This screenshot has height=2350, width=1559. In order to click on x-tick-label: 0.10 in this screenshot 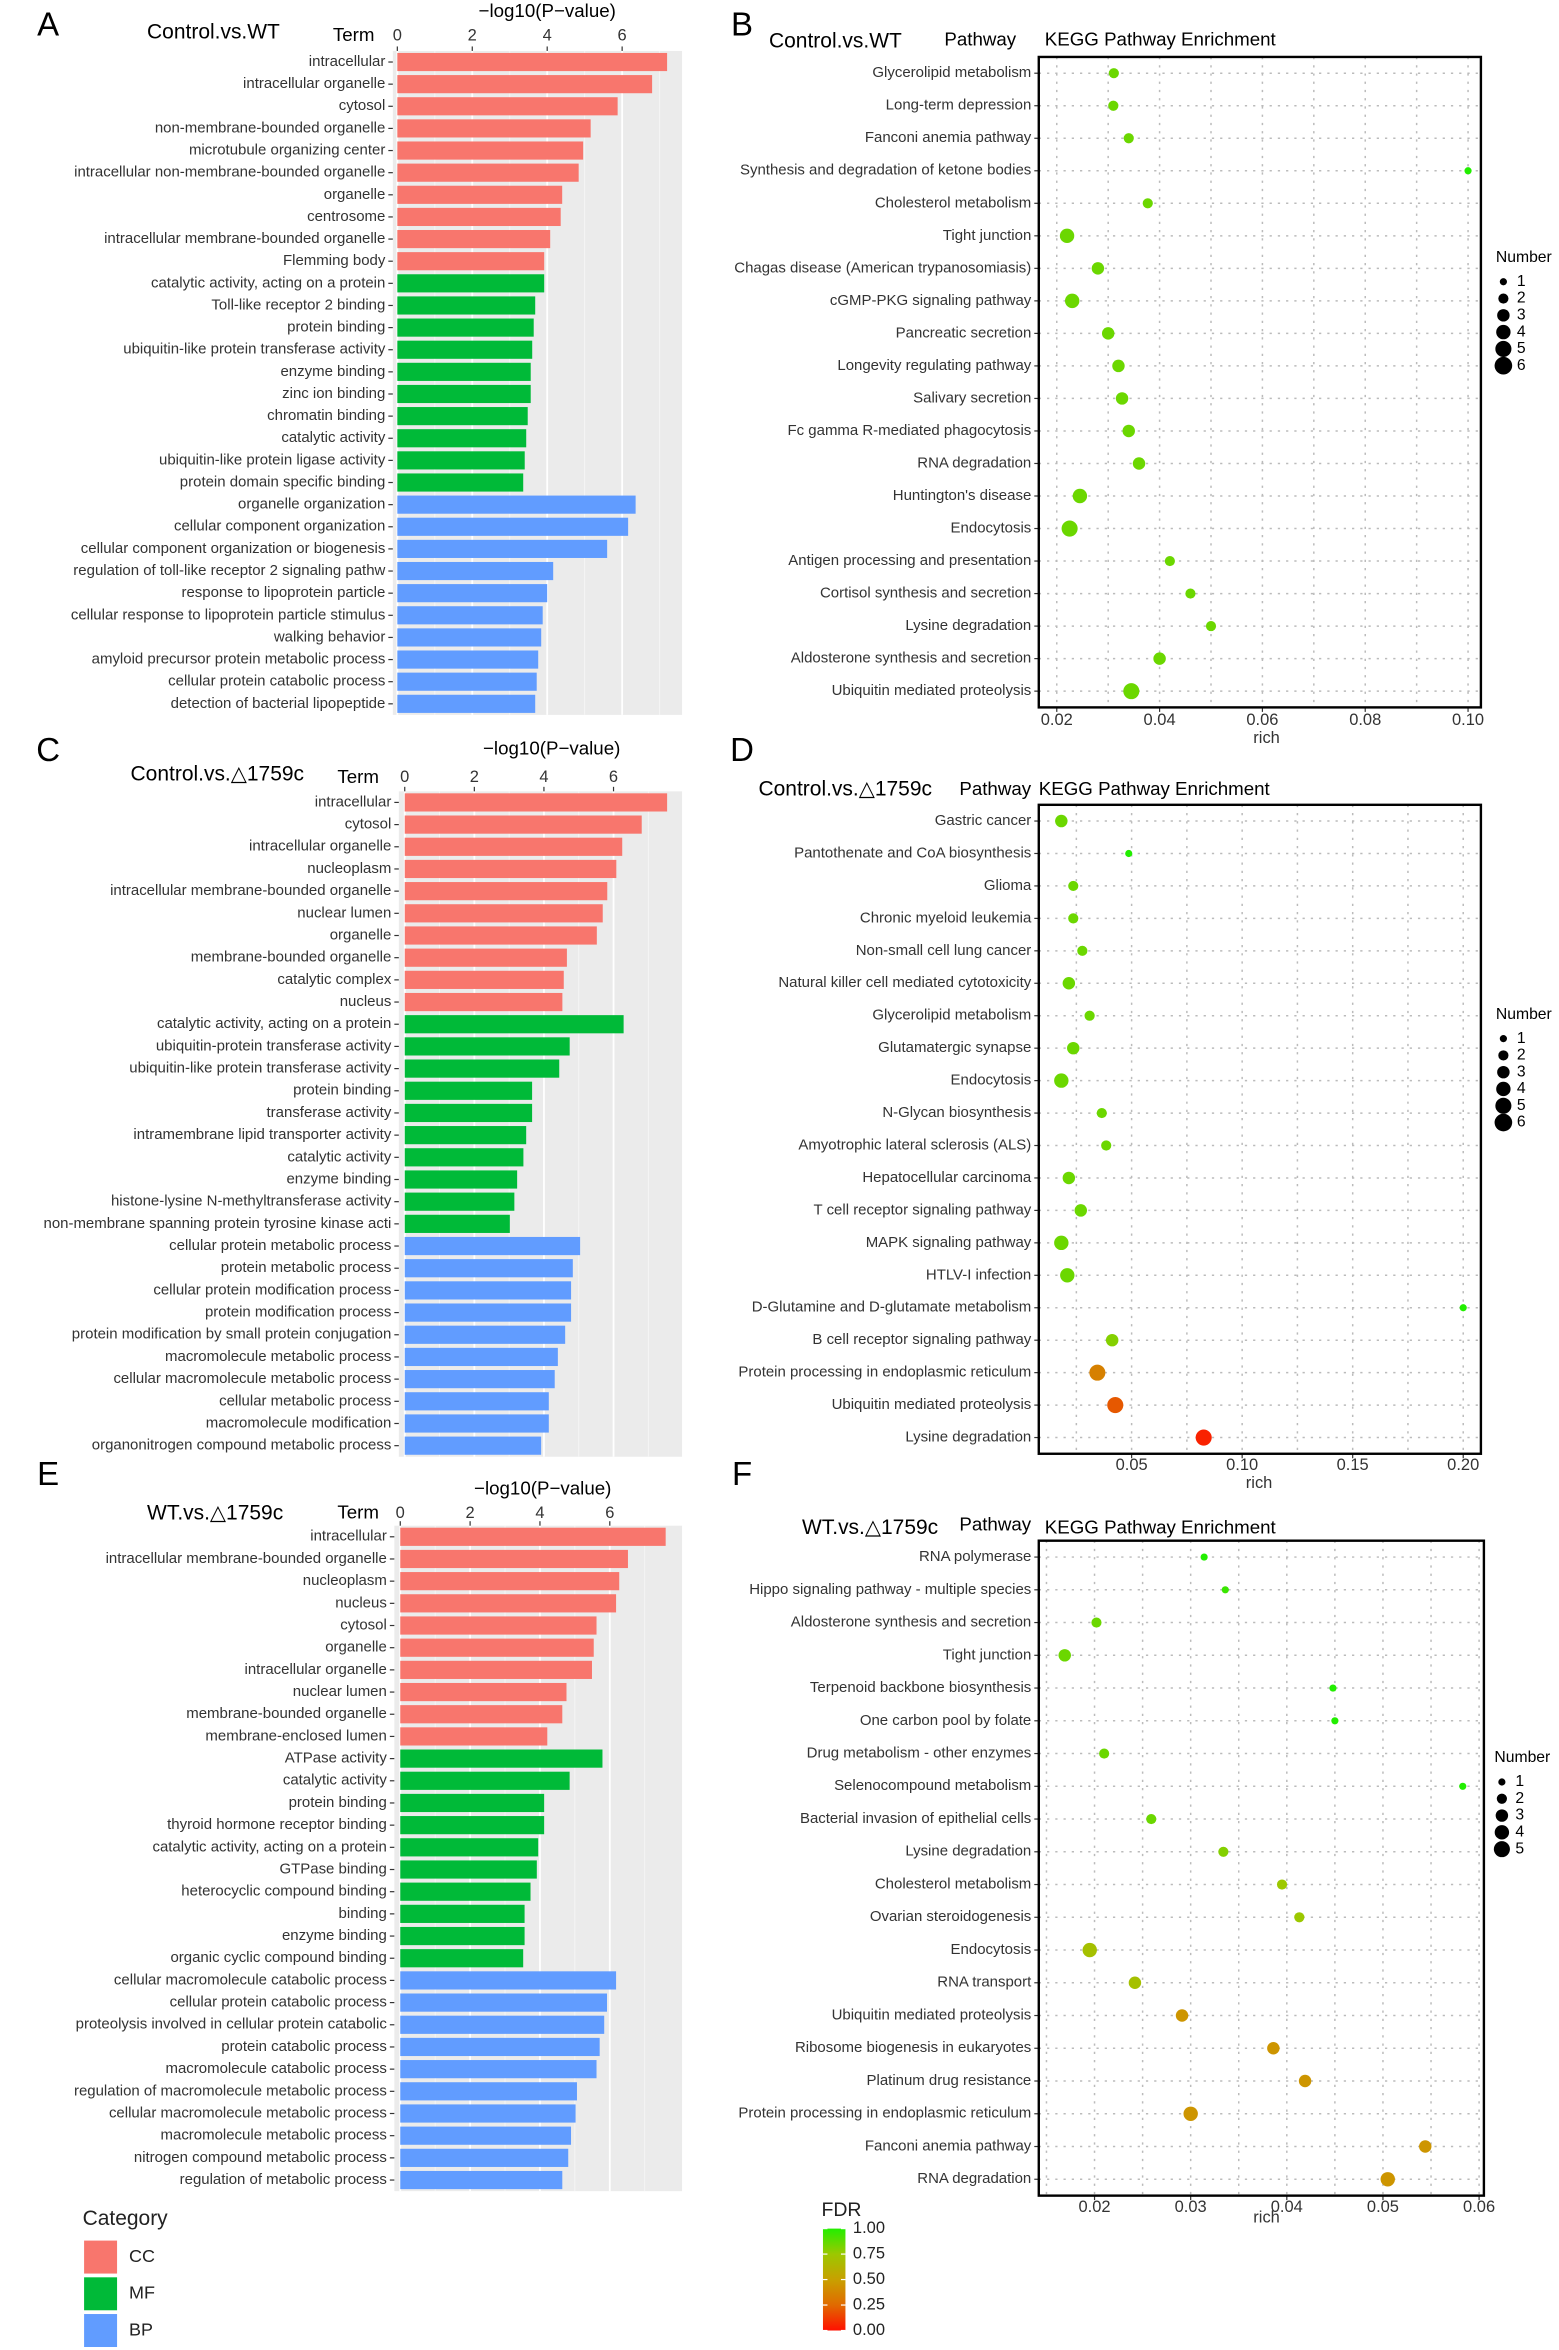, I will do `click(1242, 1465)`.